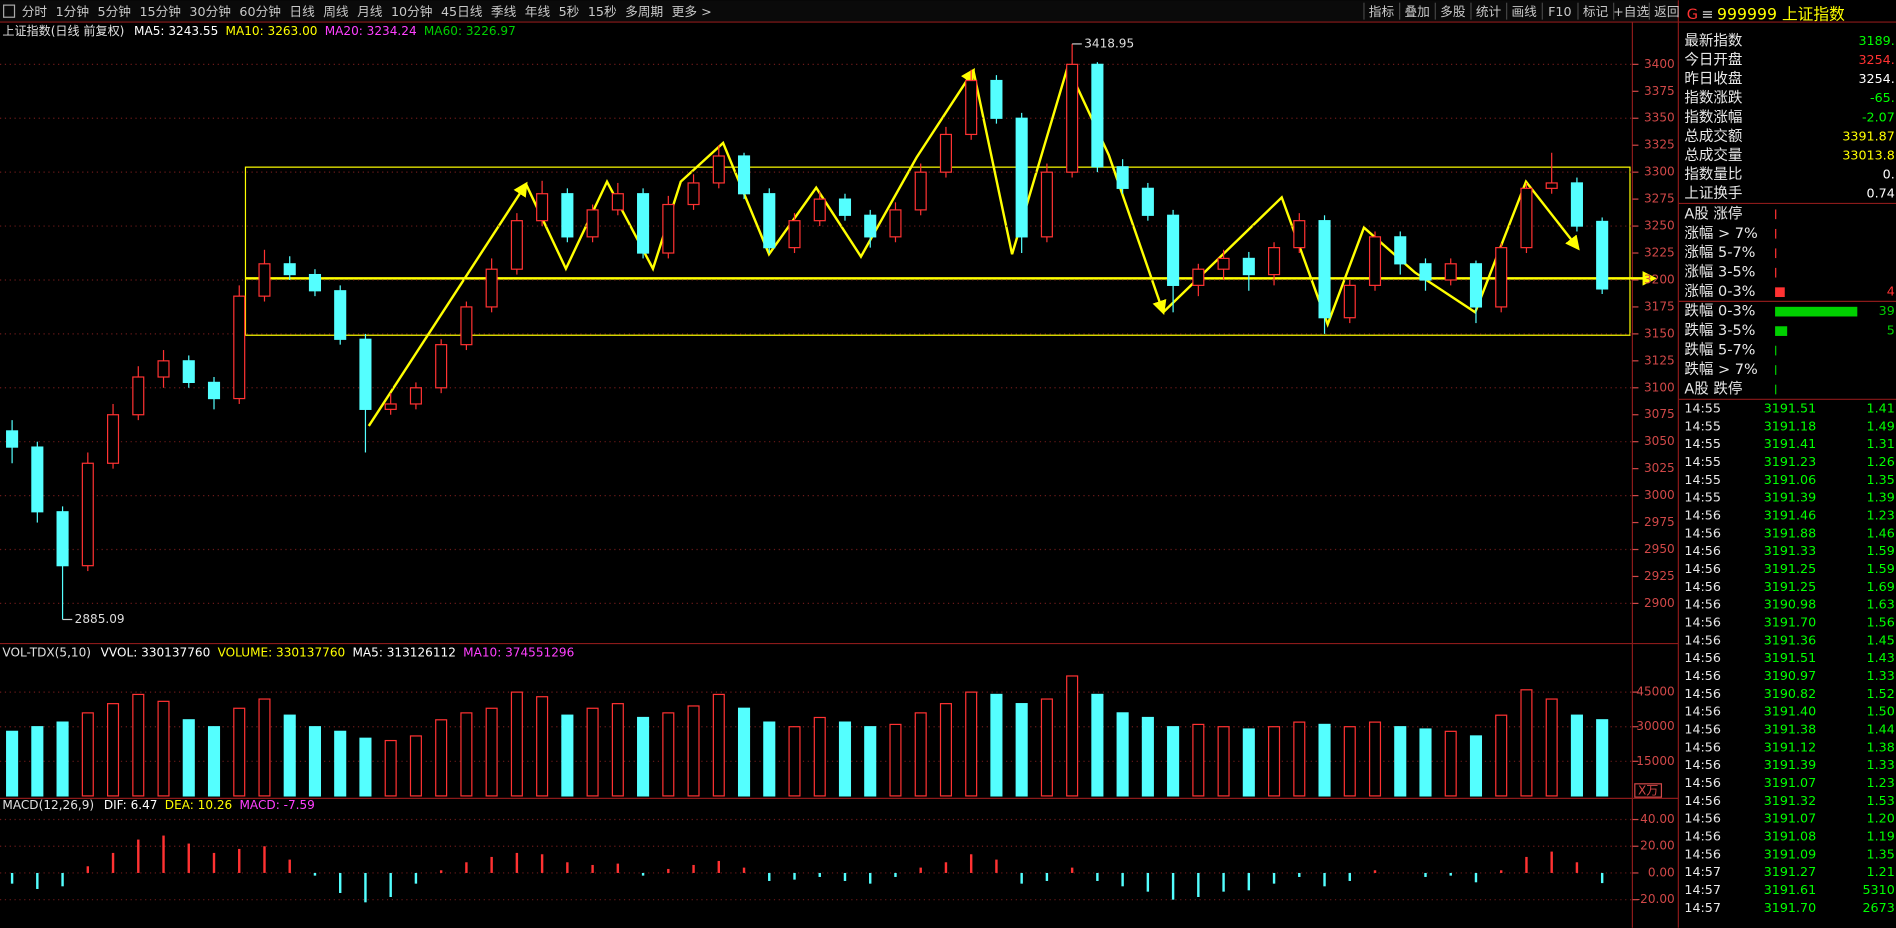 The height and width of the screenshot is (928, 1896). I want to click on chart-title: MACD(12,26,9), so click(48, 805).